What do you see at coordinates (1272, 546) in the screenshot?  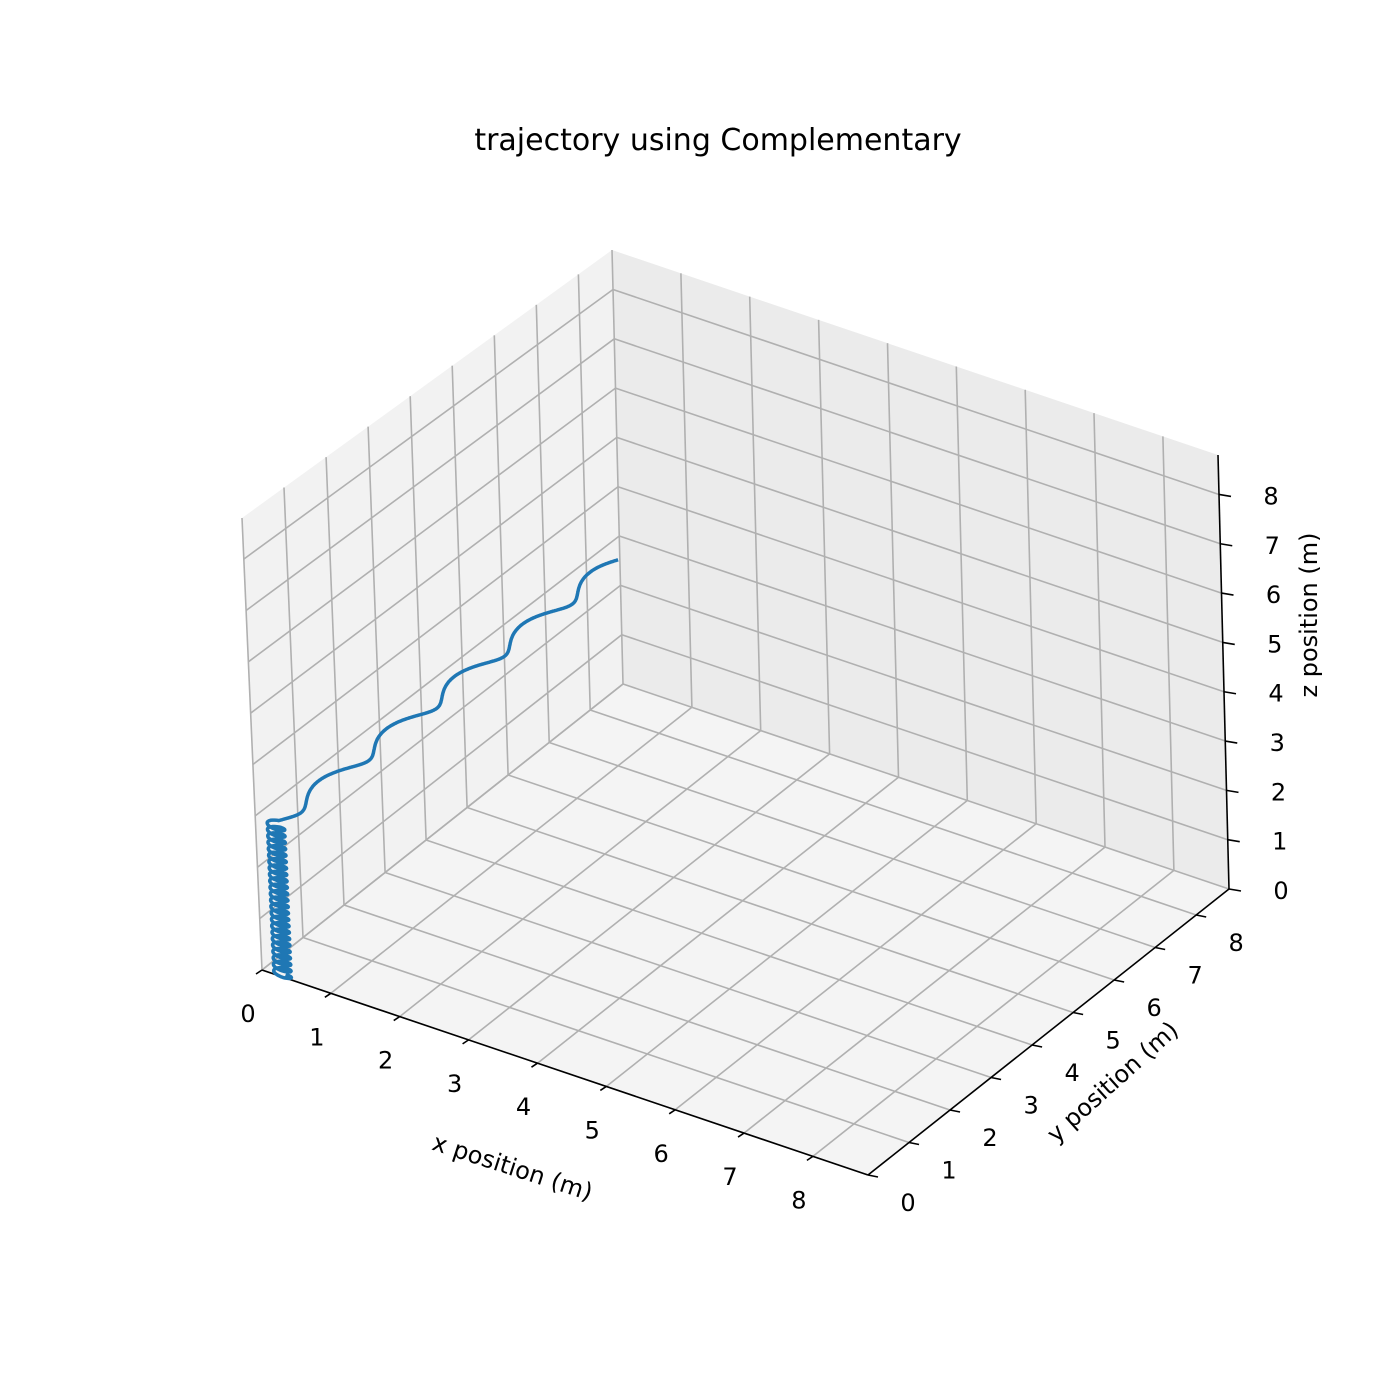 I see `z-tick-label: 7` at bounding box center [1272, 546].